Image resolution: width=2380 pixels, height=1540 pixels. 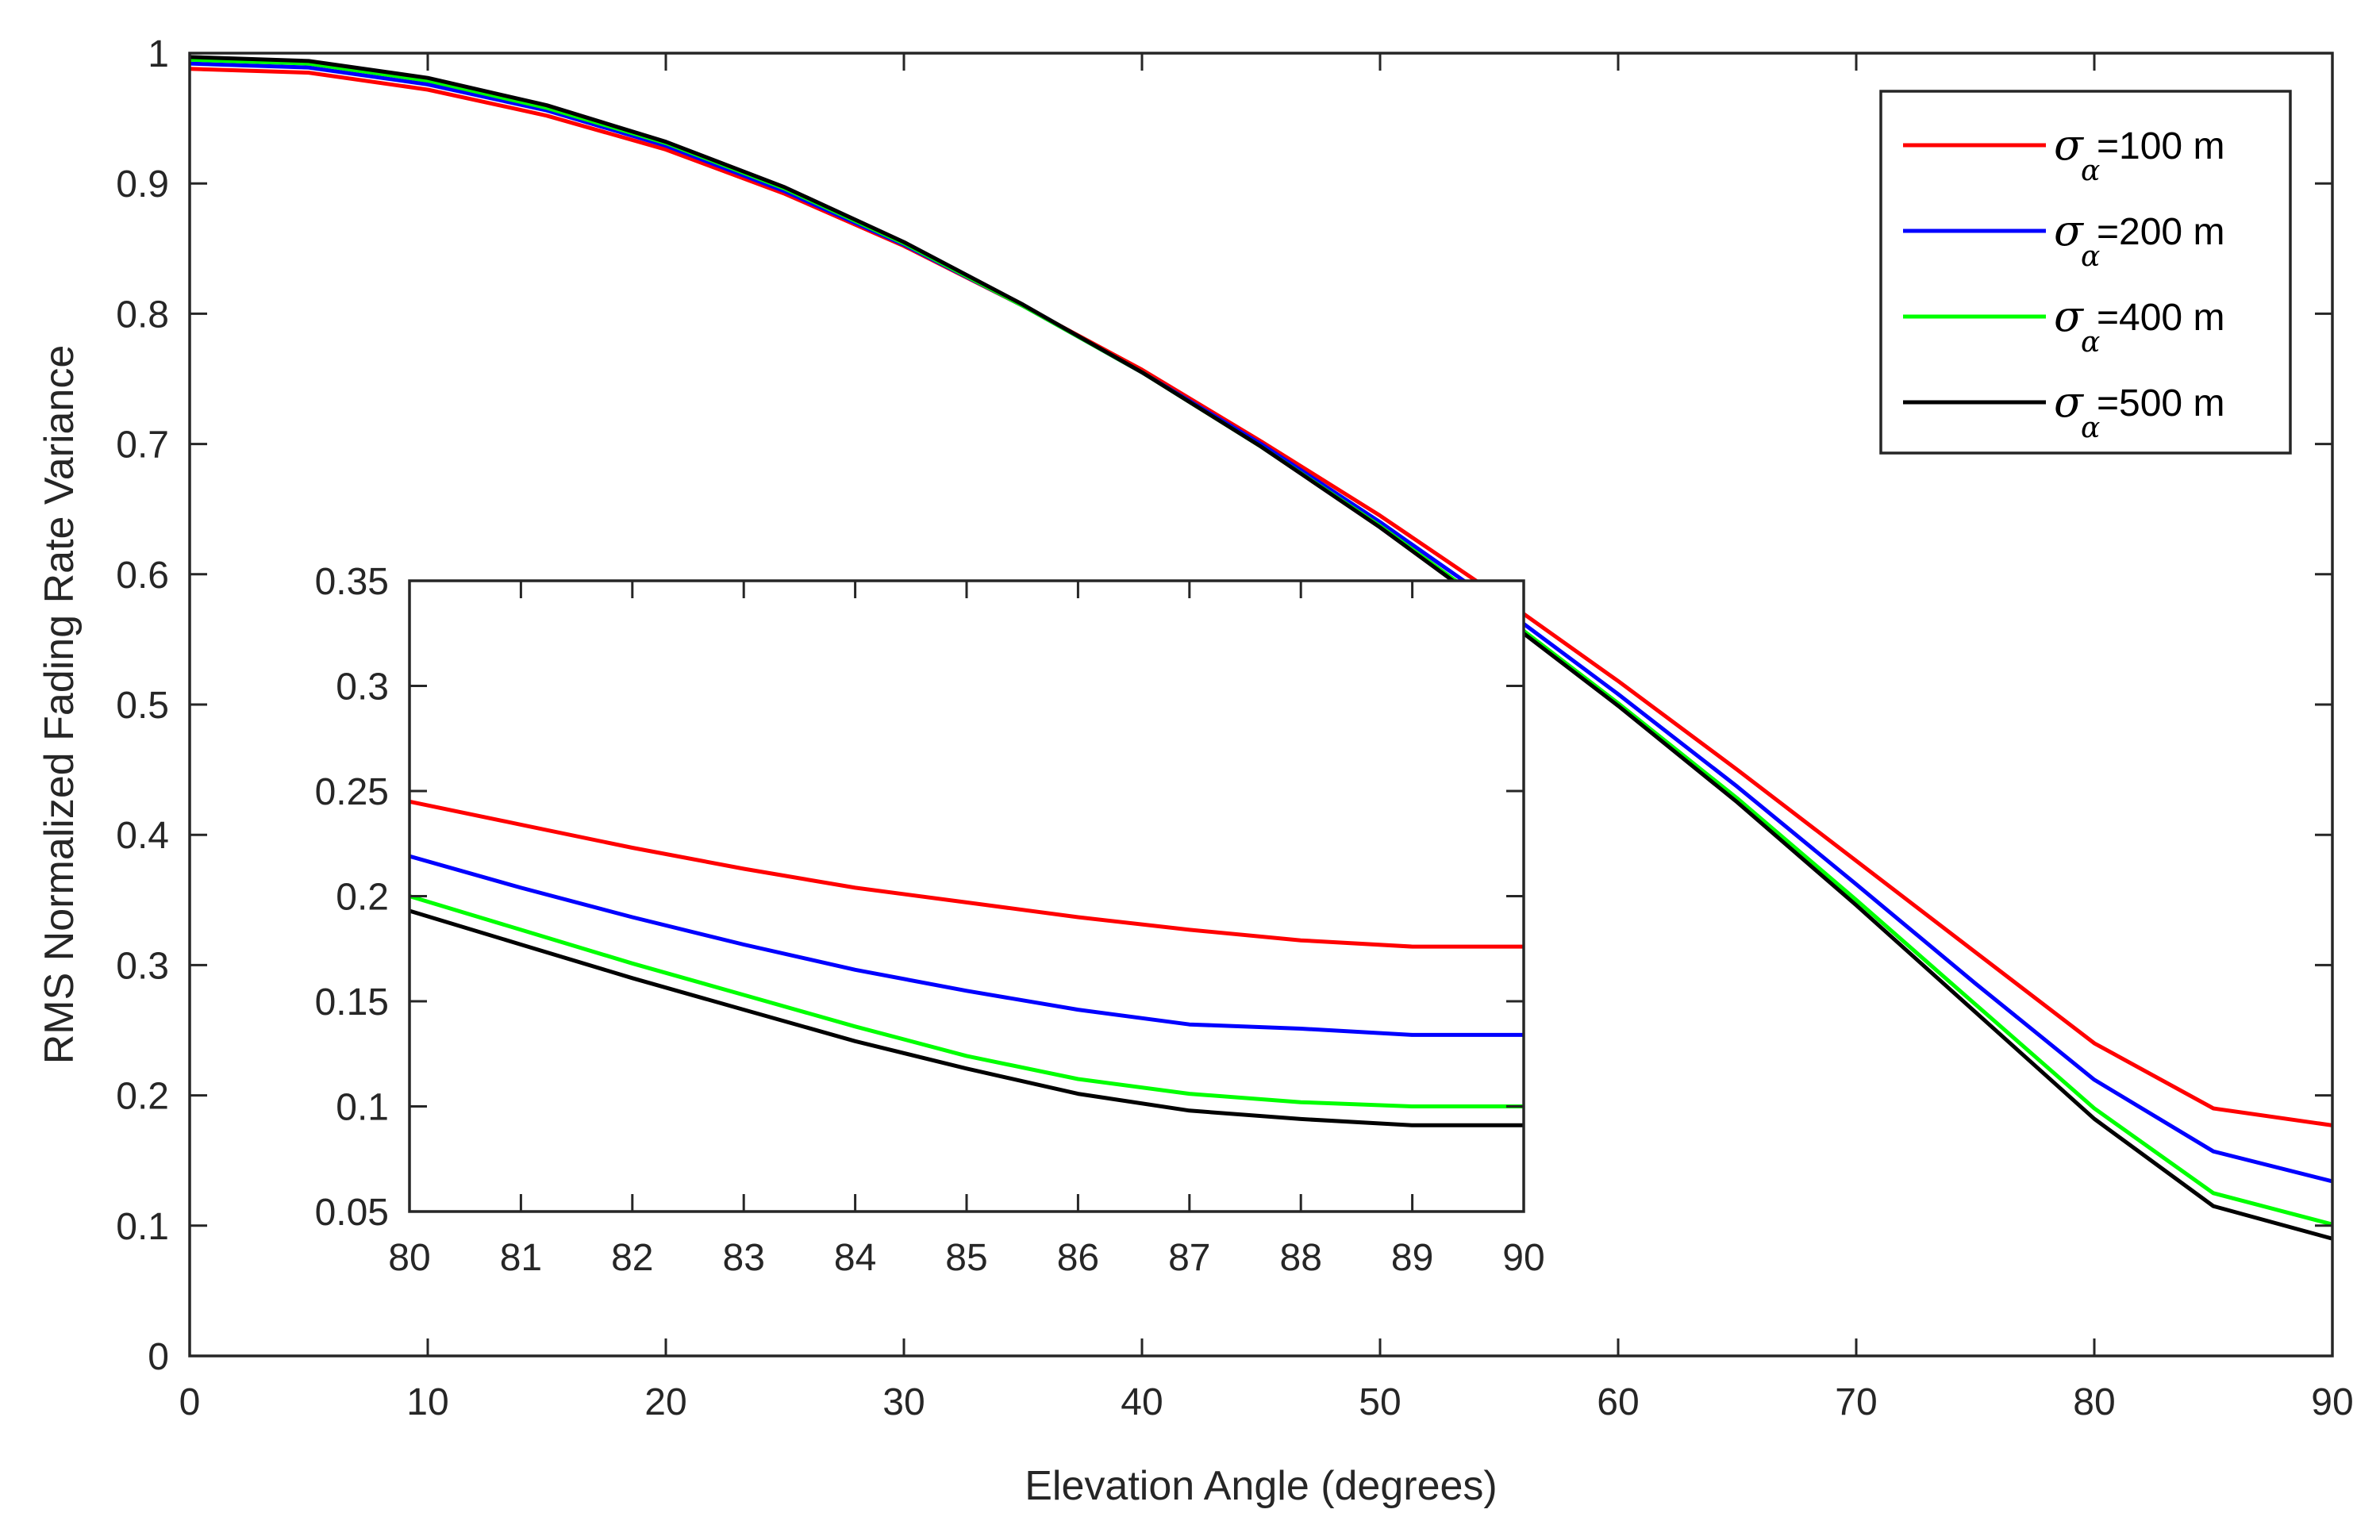 I want to click on main-y-tick-label: 0.4, so click(x=142, y=836).